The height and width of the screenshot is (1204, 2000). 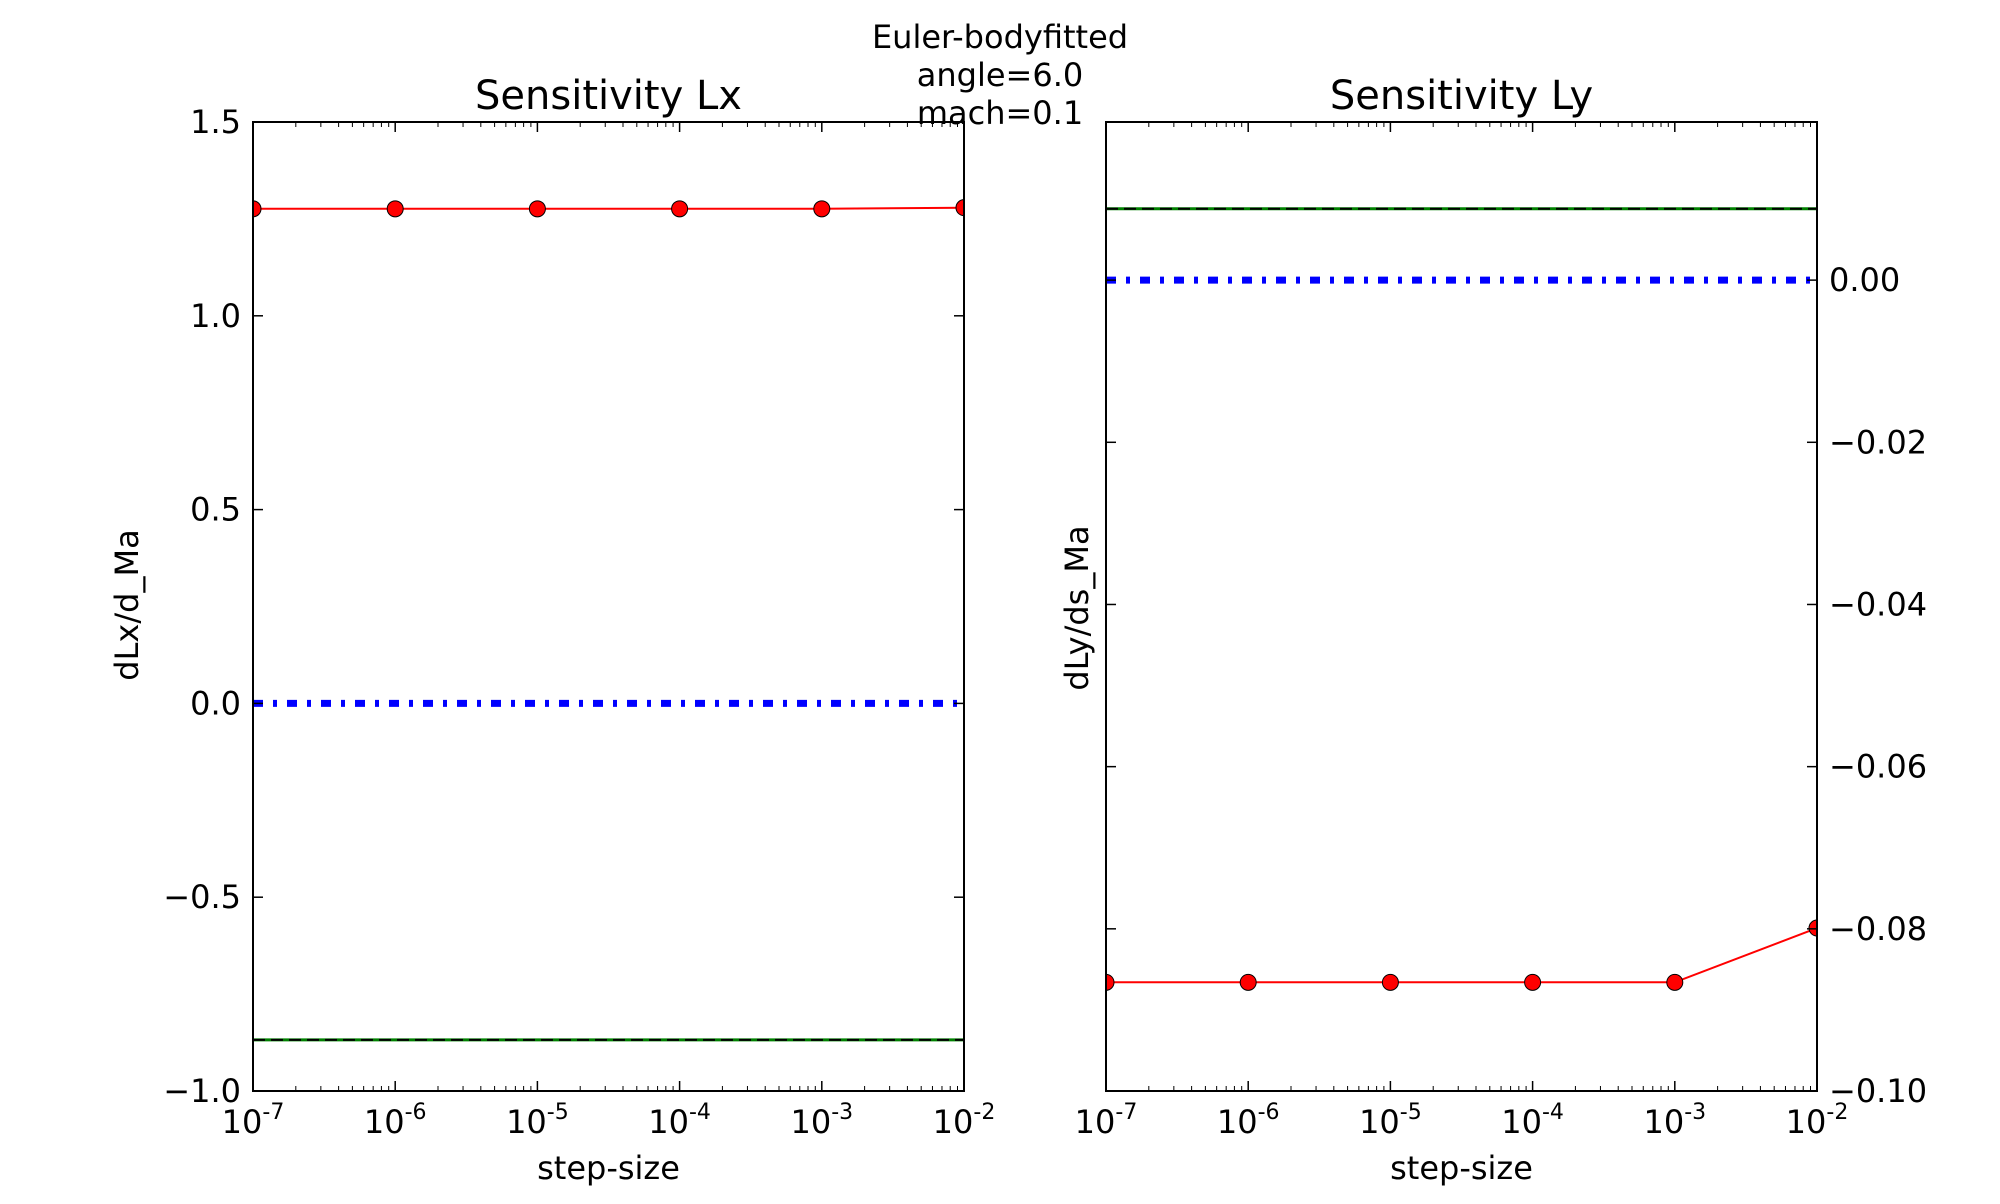 What do you see at coordinates (202, 1091) in the screenshot?
I see `y-tick-label: −1.0` at bounding box center [202, 1091].